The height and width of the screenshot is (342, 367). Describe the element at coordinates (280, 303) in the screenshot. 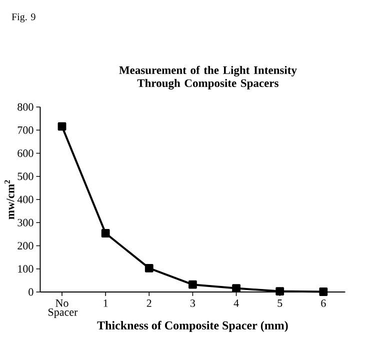

I see `x-tick-label: 5` at that location.